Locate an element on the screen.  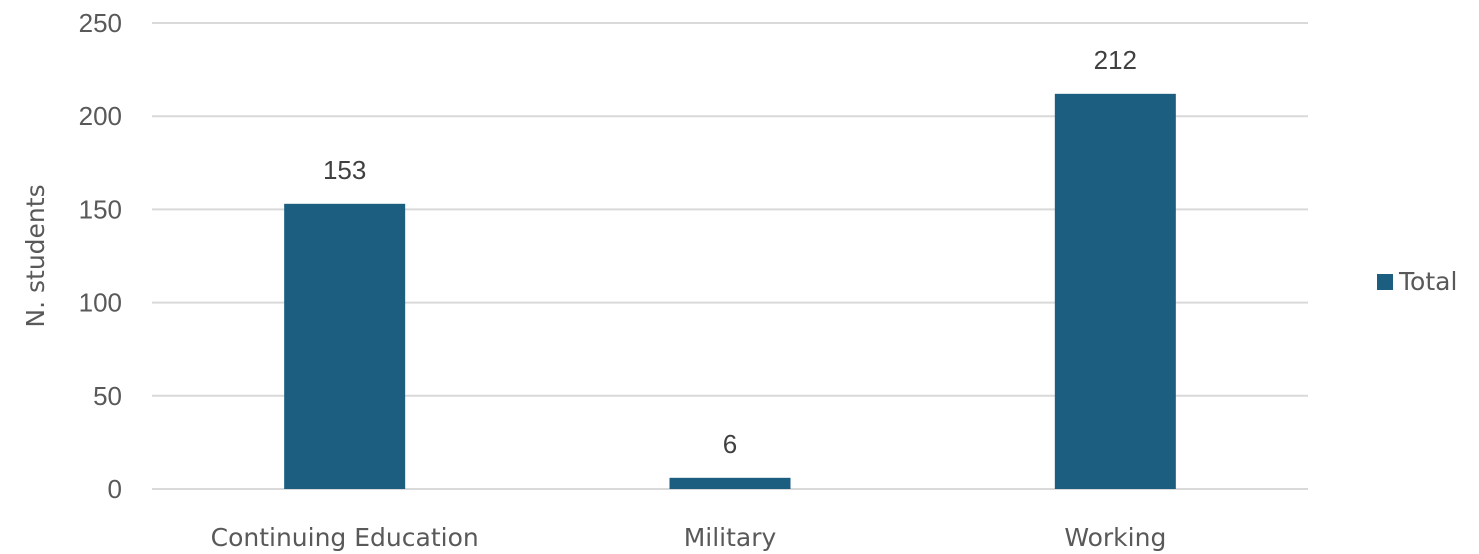
legend: Total is located at coordinates (1417, 281).